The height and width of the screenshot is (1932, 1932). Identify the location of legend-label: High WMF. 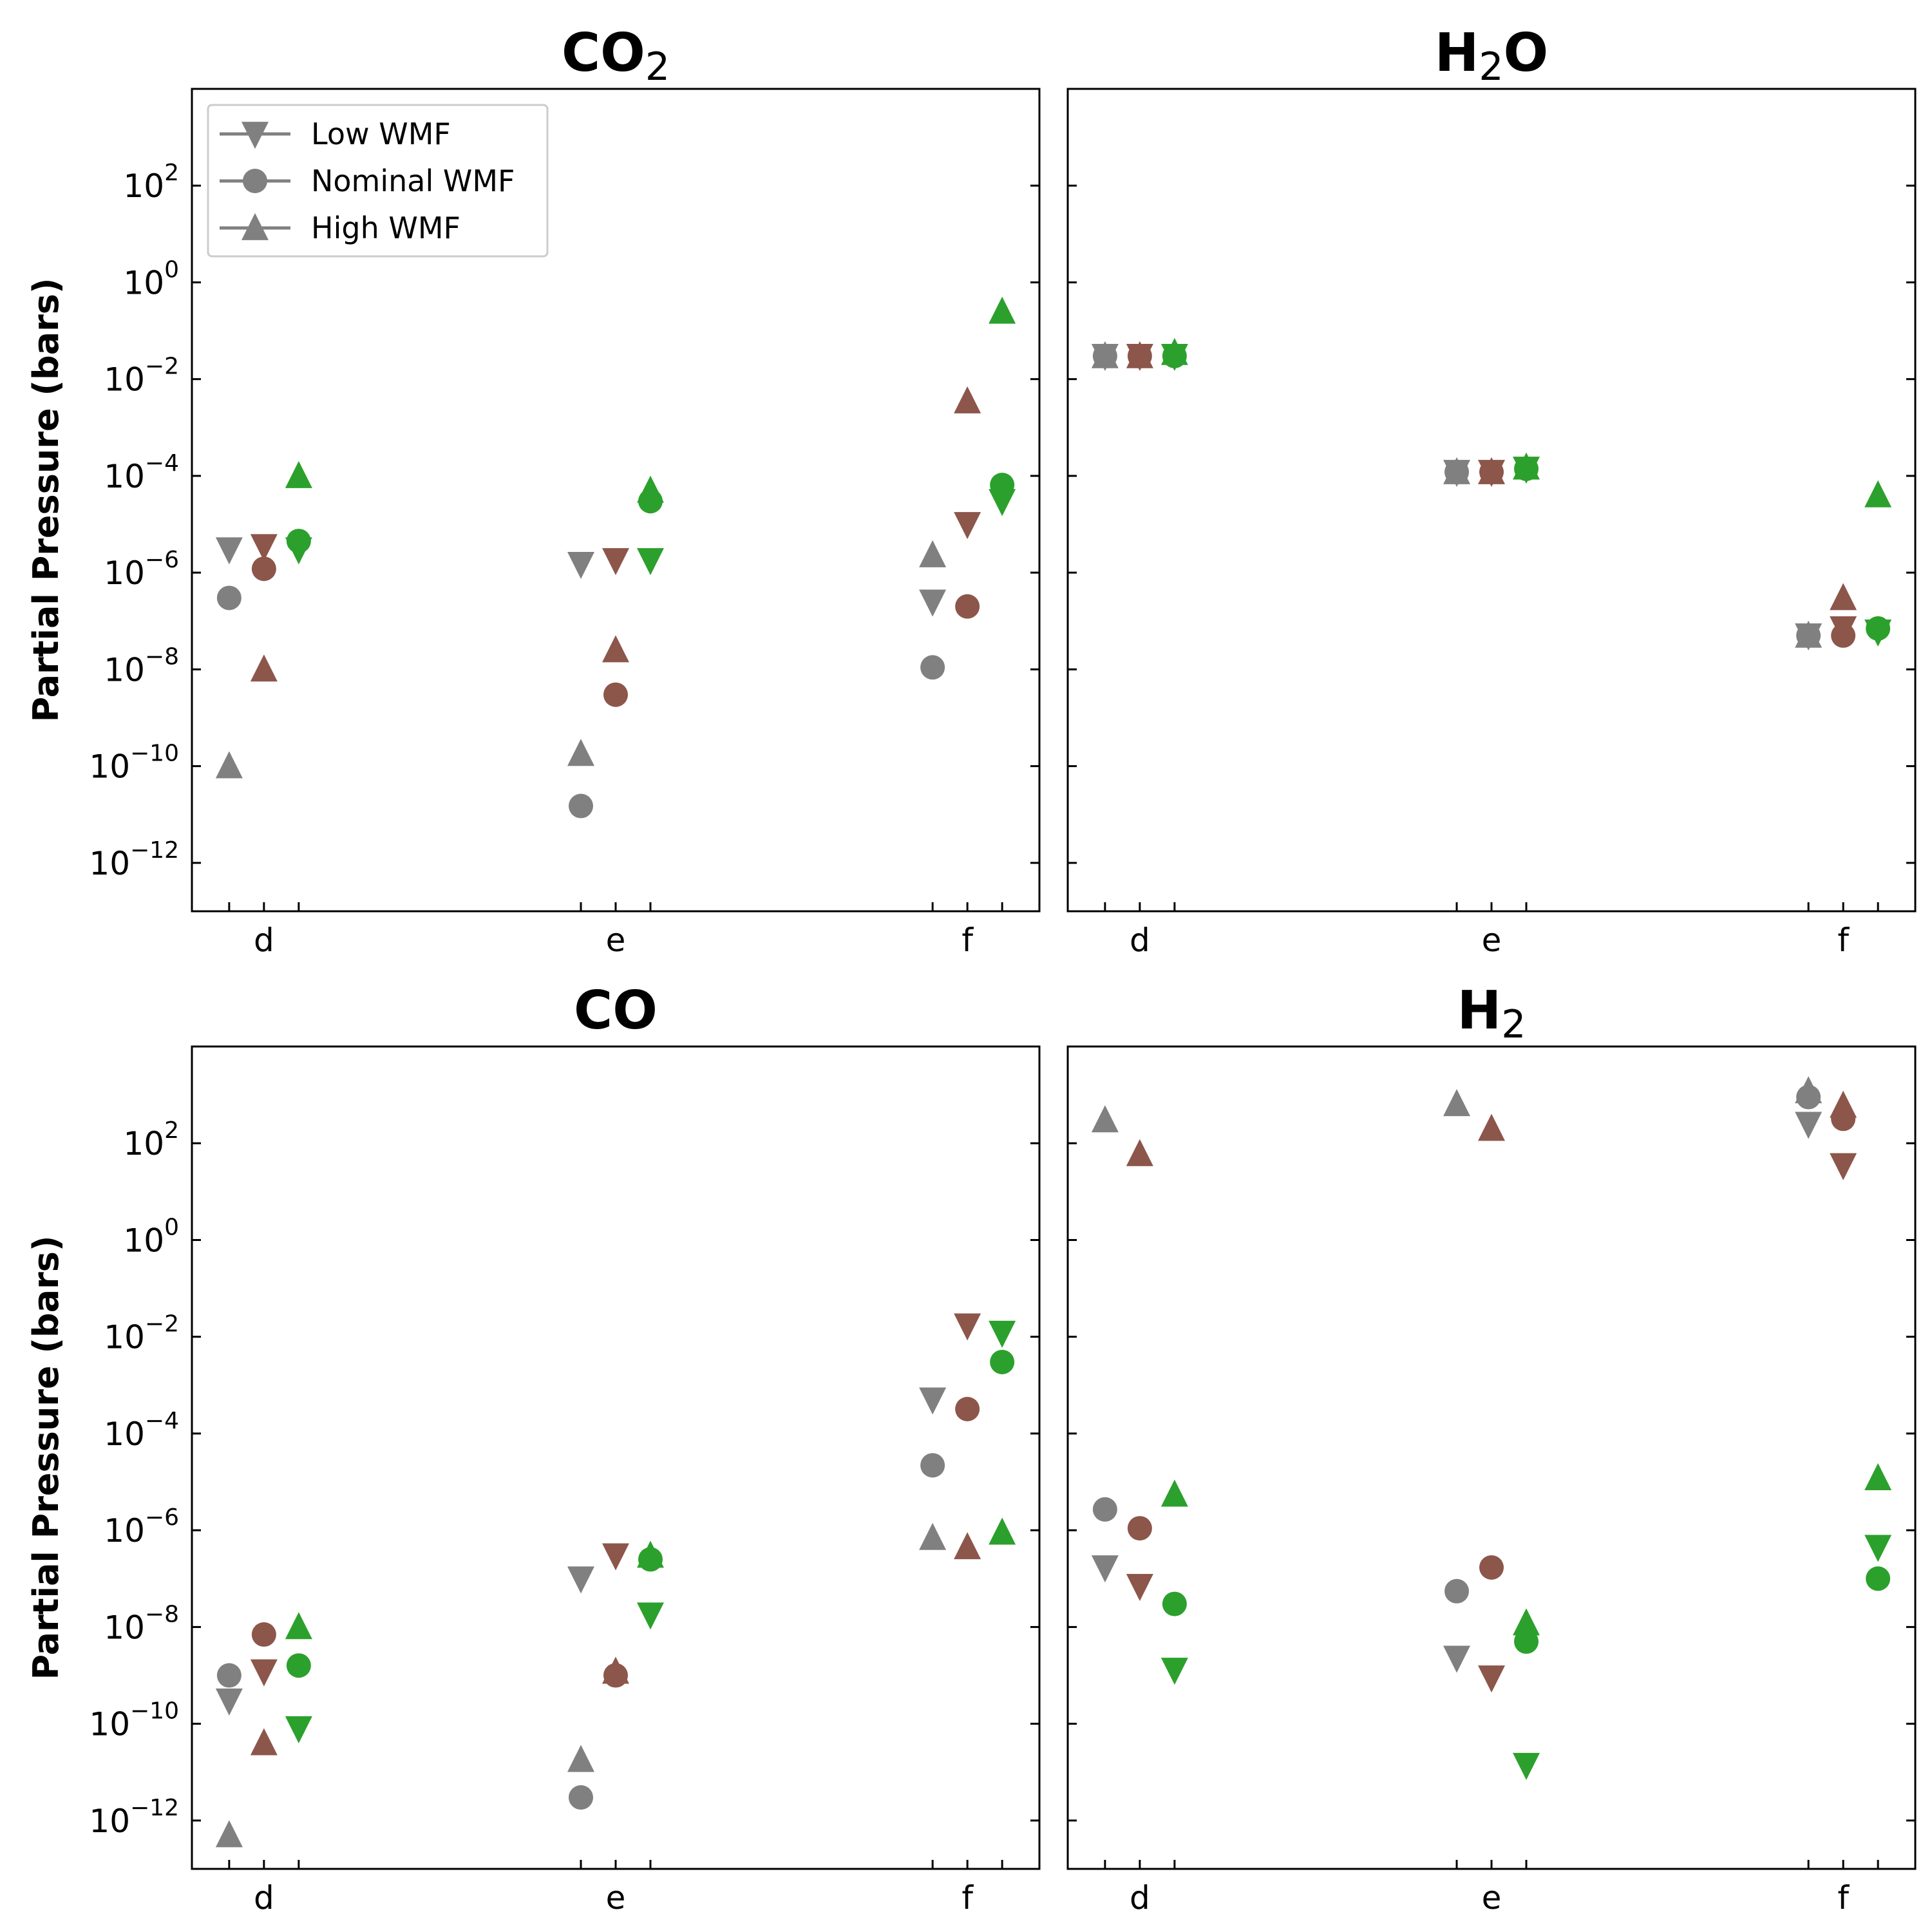
(385, 228).